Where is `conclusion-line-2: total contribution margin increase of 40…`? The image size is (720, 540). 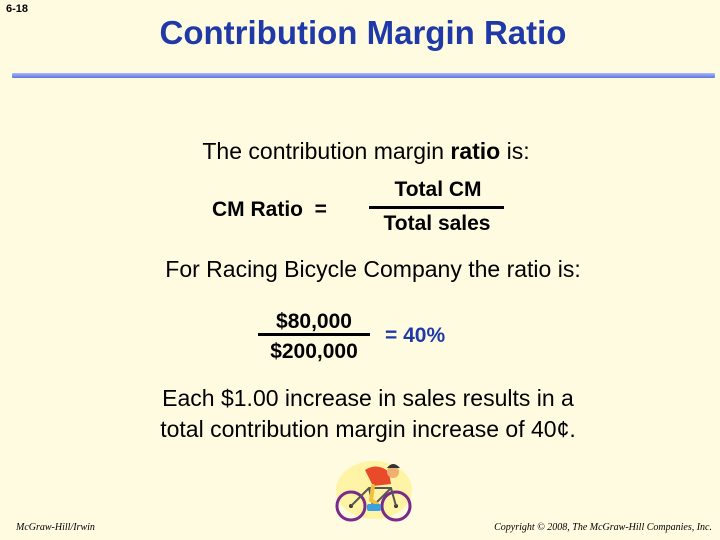
conclusion-line-2: total contribution margin increase of 40… is located at coordinates (368, 429).